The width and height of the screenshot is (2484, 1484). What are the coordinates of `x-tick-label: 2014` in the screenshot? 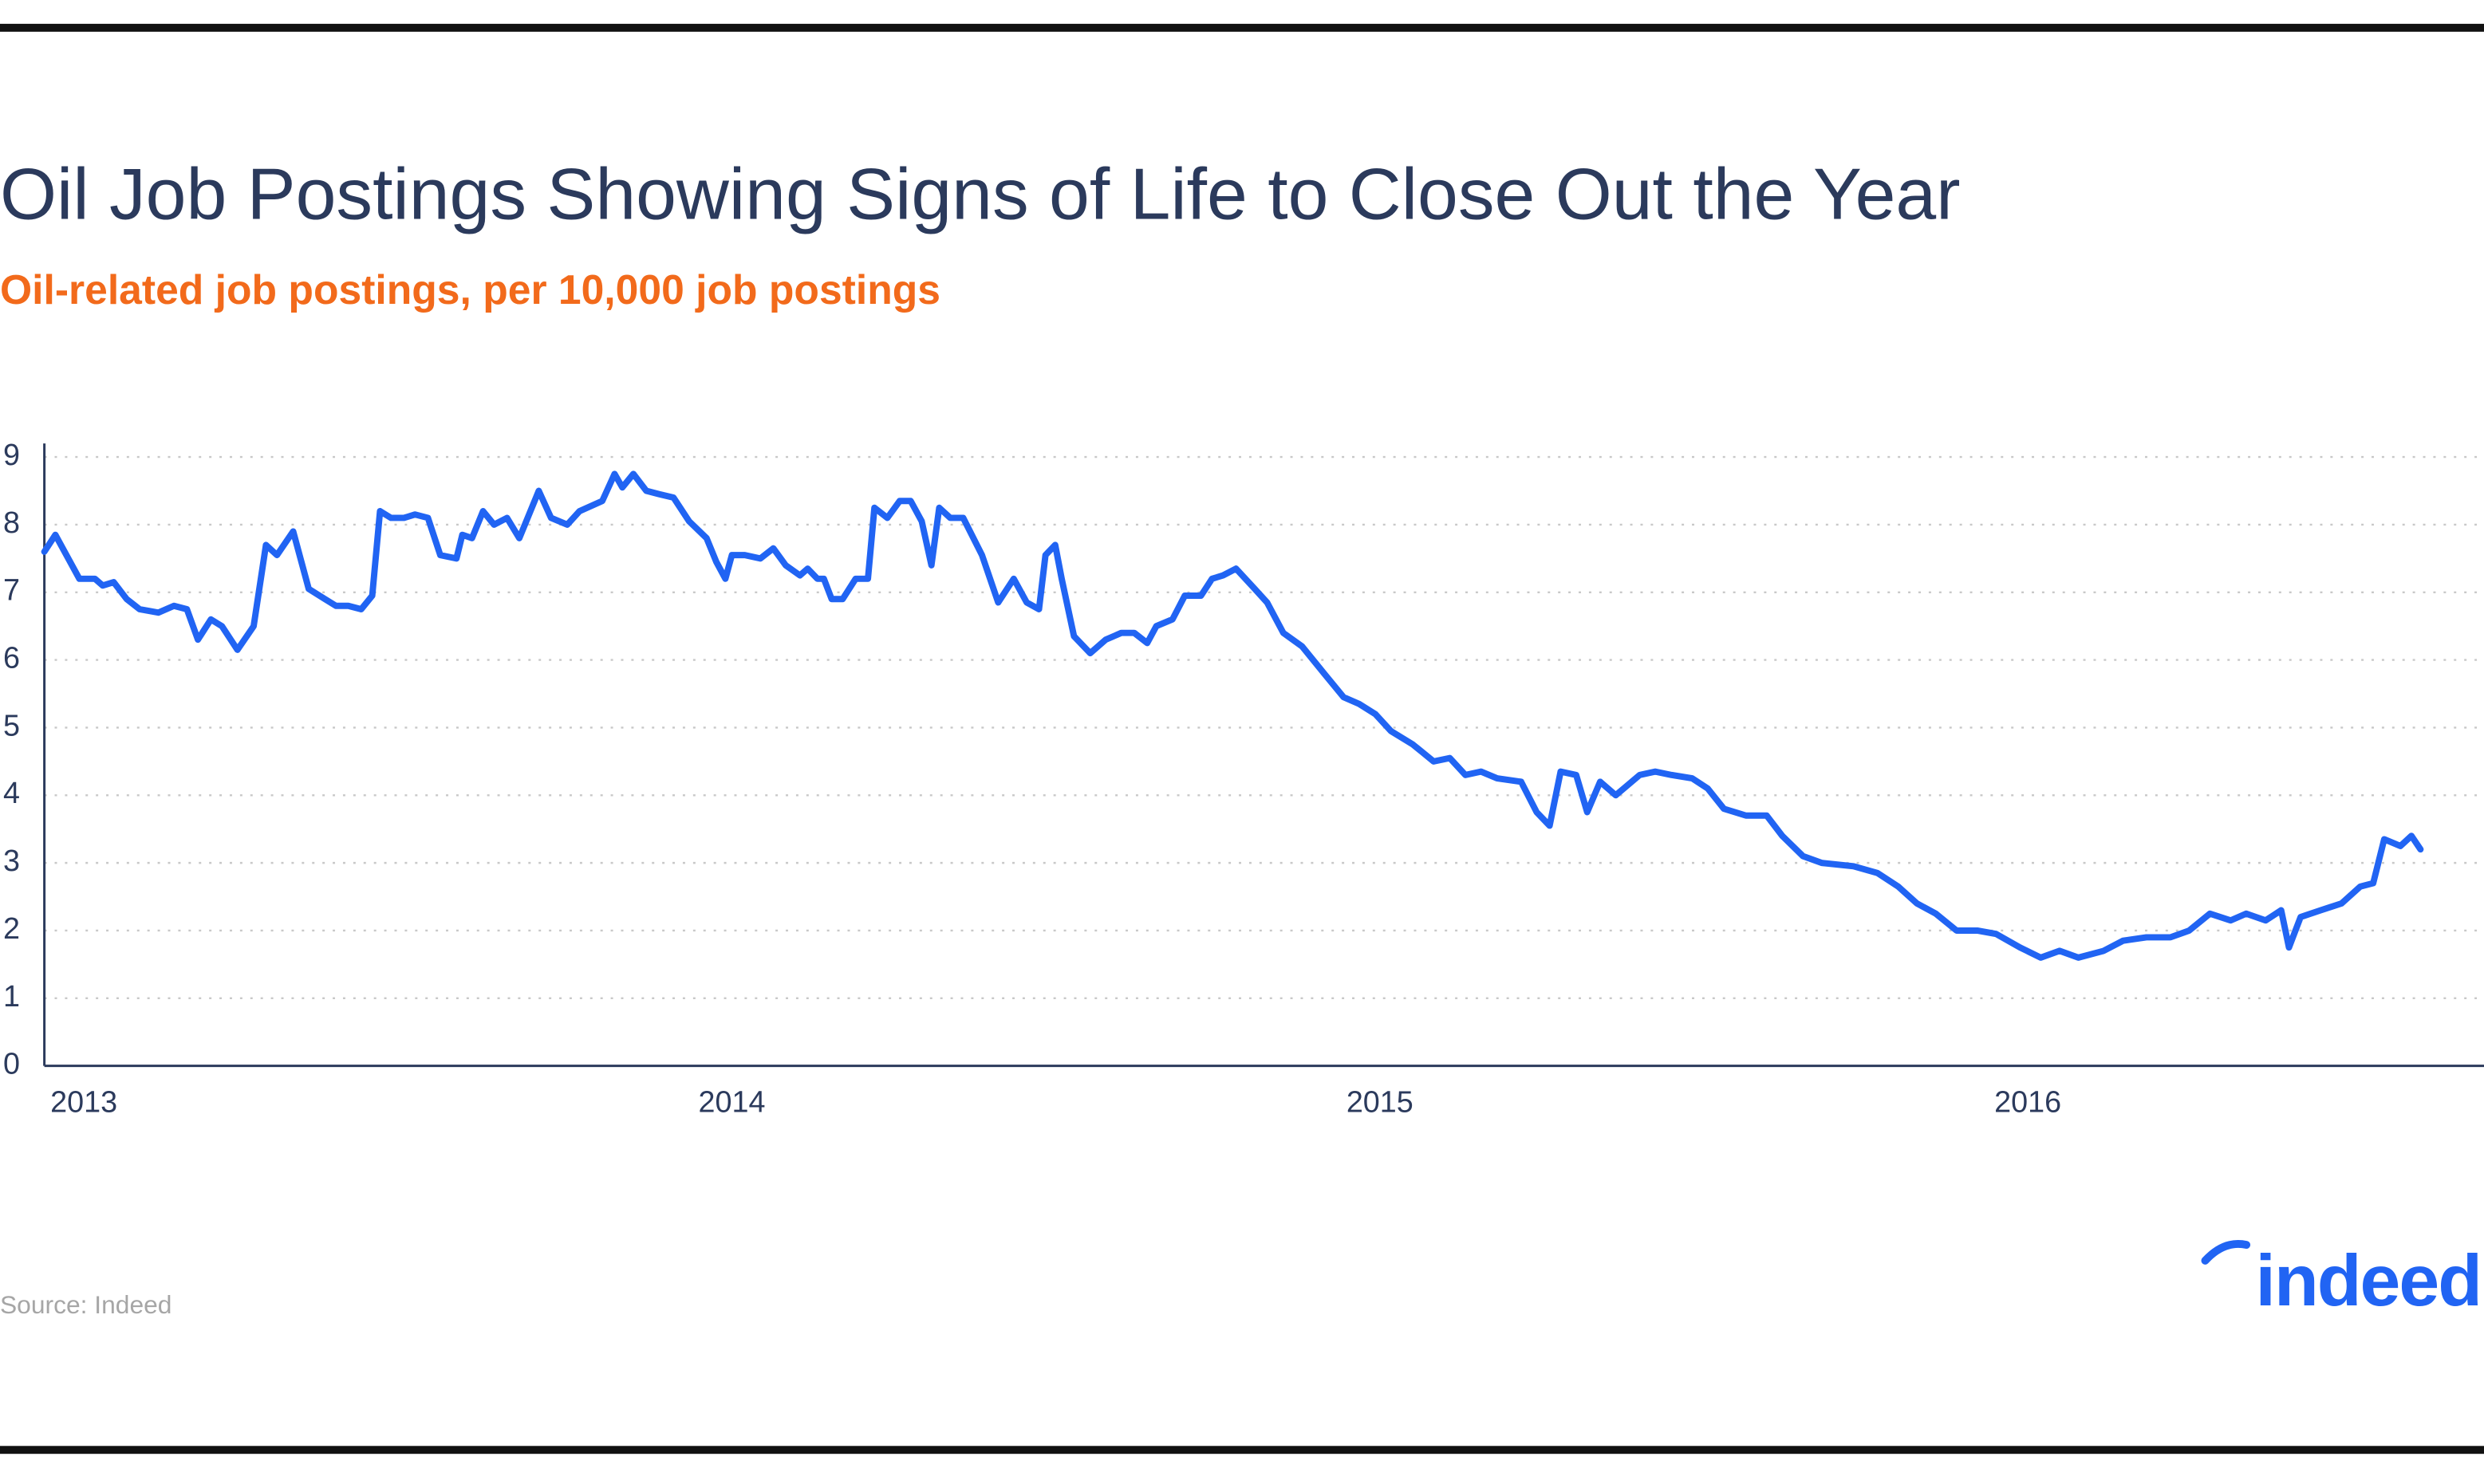 It's located at (732, 1101).